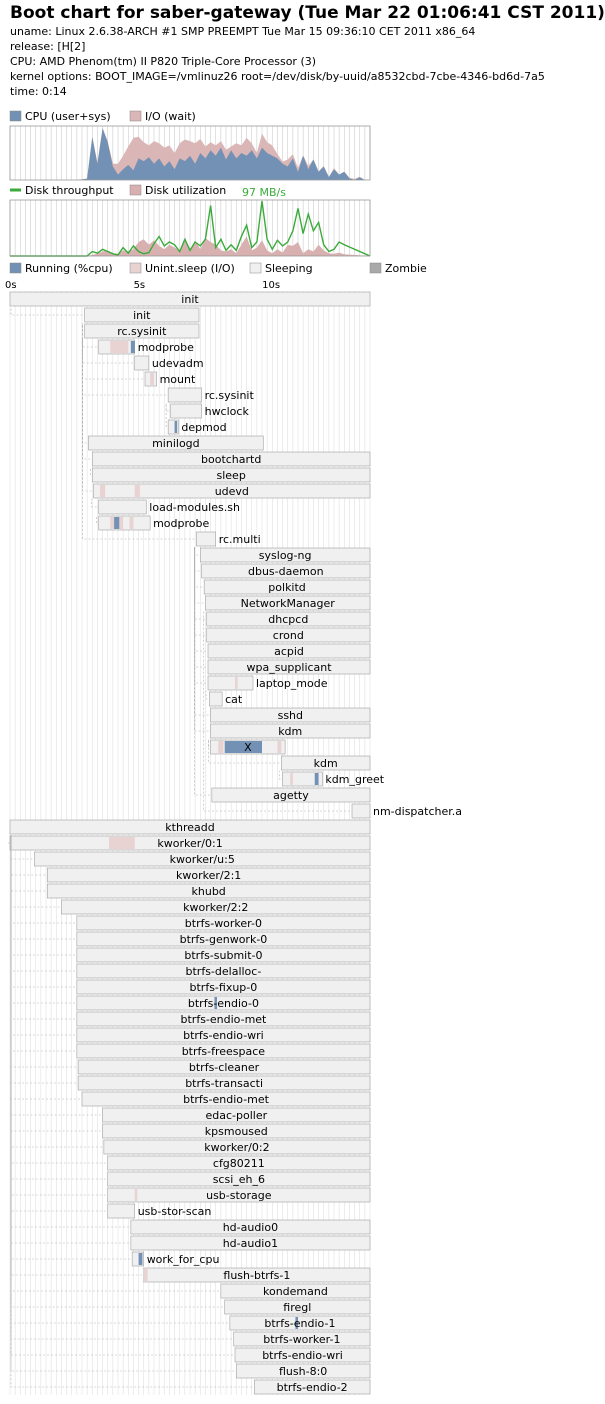 Image resolution: width=605 pixels, height=1404 pixels. Describe the element at coordinates (248, 747) in the screenshot. I see `process-name-label: X` at that location.